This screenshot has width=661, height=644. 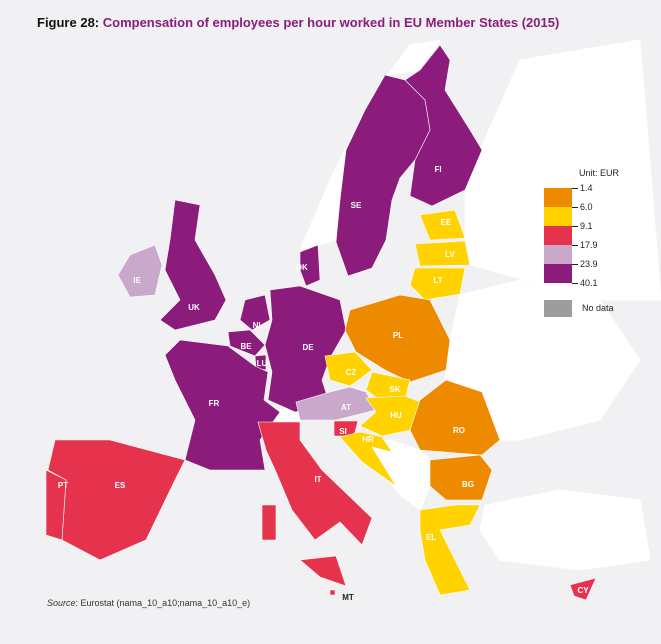 I want to click on country-bg, so click(x=461, y=477).